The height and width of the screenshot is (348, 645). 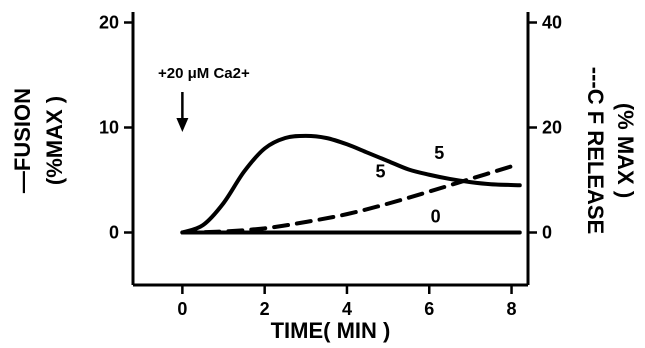 What do you see at coordinates (439, 153) in the screenshot?
I see `series-label-fusion-5: 5` at bounding box center [439, 153].